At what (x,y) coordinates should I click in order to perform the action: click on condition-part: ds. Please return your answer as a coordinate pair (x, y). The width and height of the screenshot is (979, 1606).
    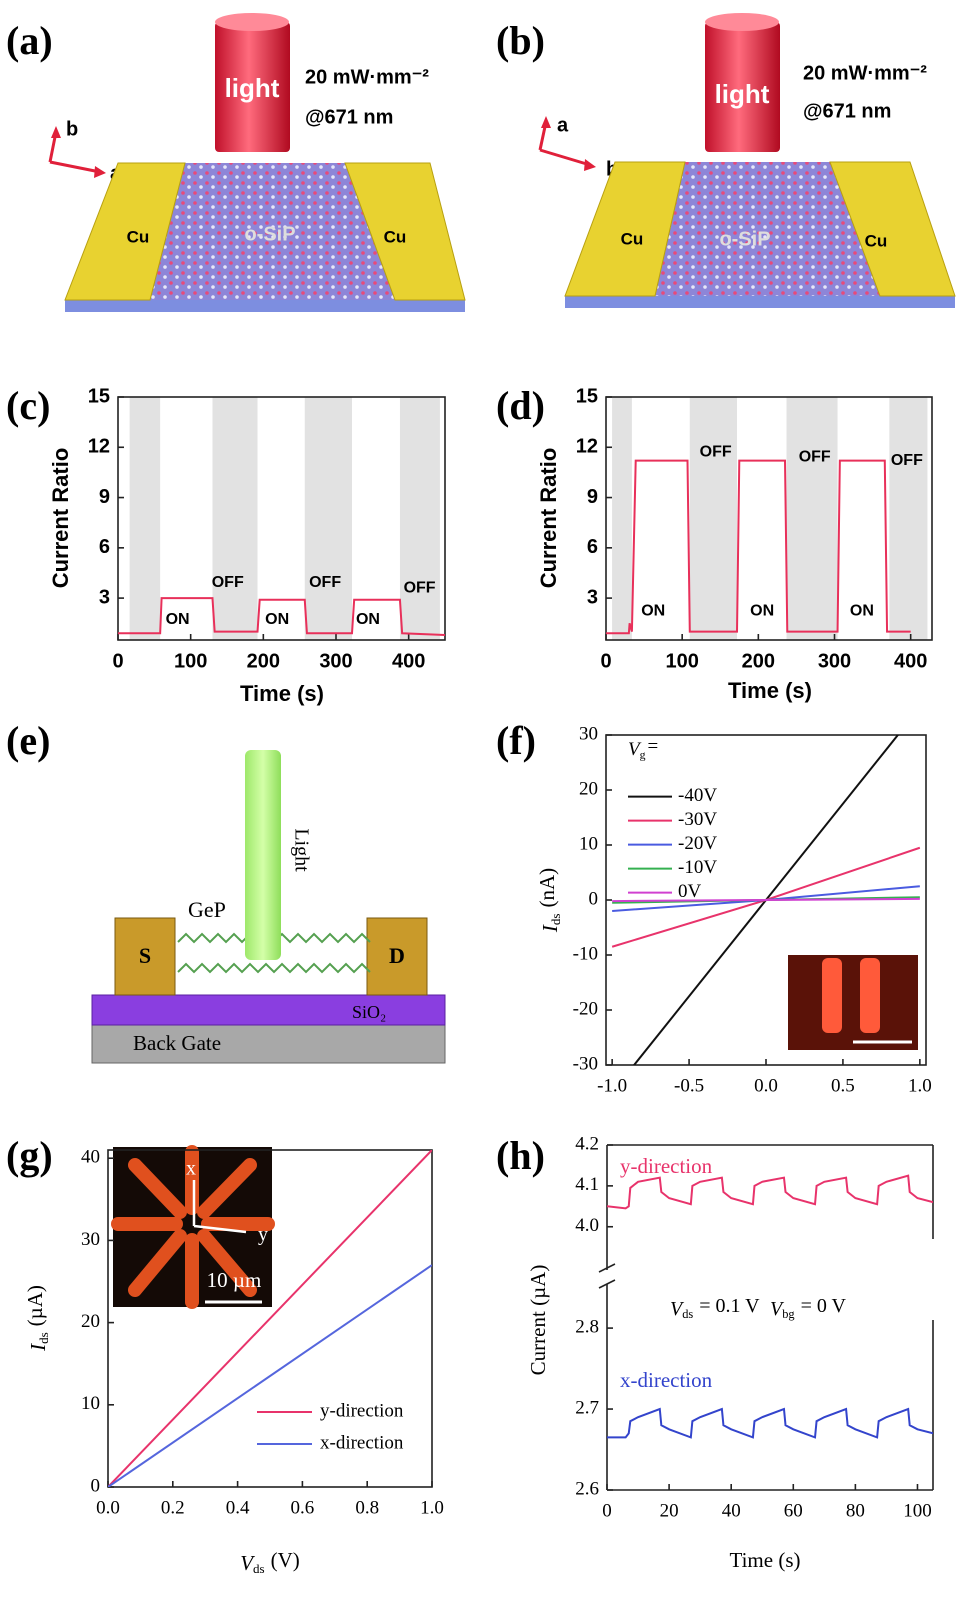
    Looking at the image, I should click on (687, 1314).